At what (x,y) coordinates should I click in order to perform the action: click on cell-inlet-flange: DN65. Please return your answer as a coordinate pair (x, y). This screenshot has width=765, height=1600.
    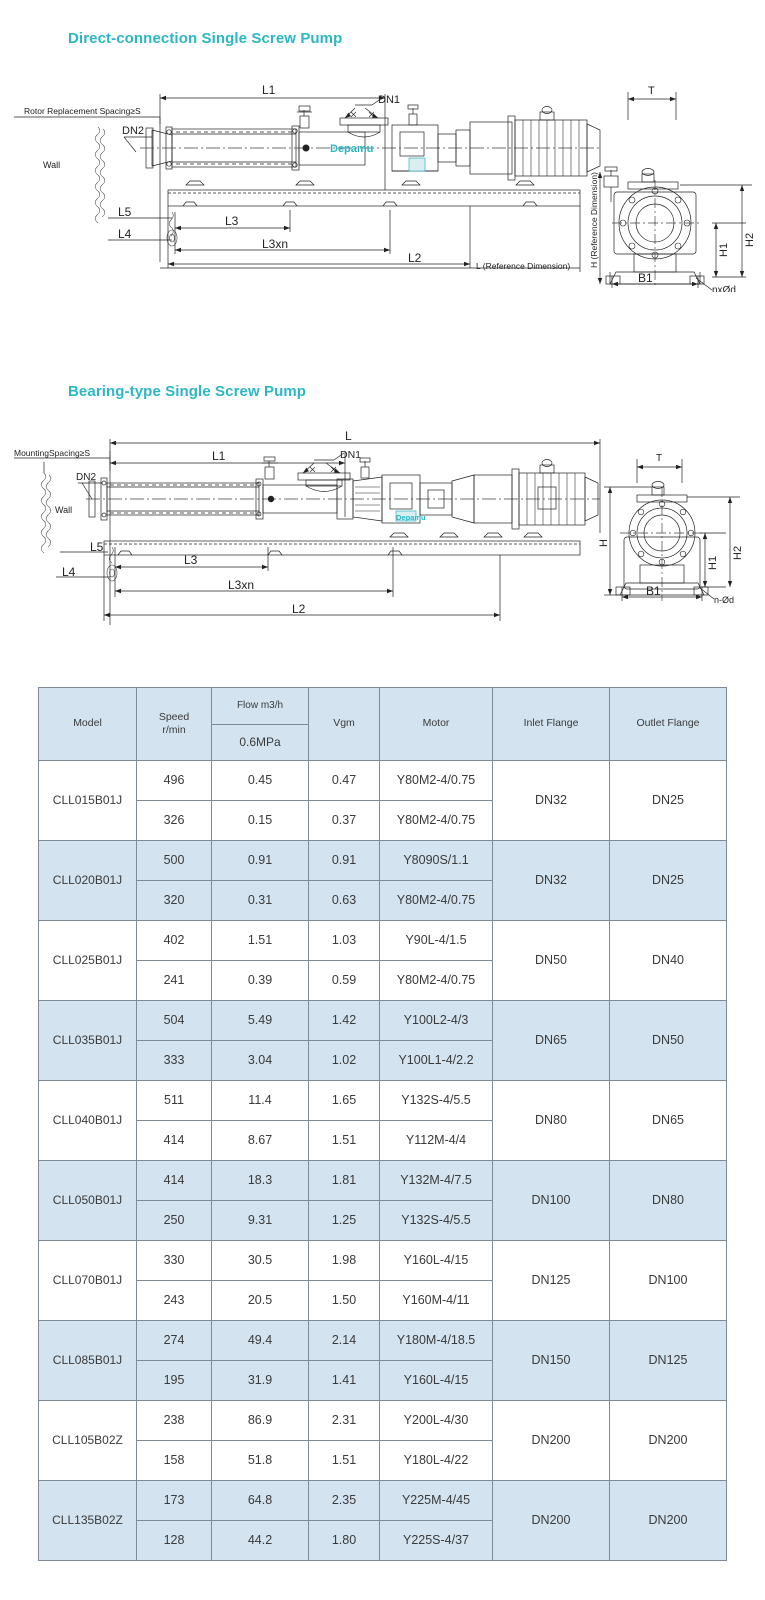
    Looking at the image, I should click on (551, 1040).